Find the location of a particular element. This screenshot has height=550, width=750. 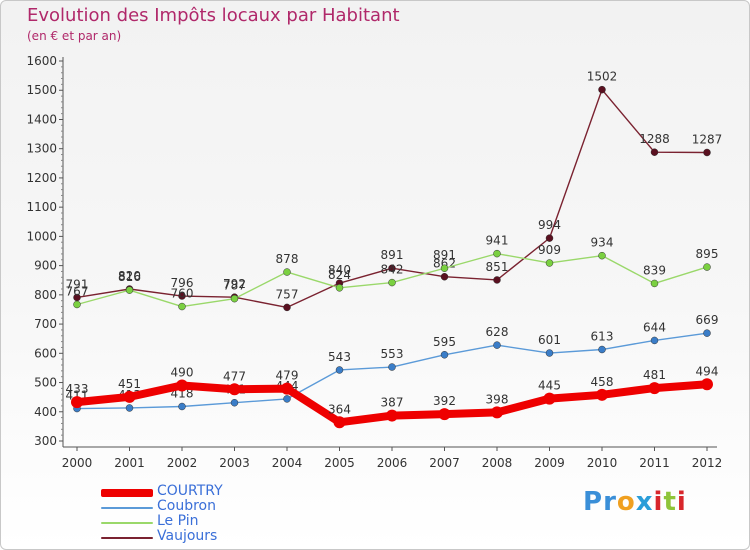

legend-label: Coubron is located at coordinates (186, 506).